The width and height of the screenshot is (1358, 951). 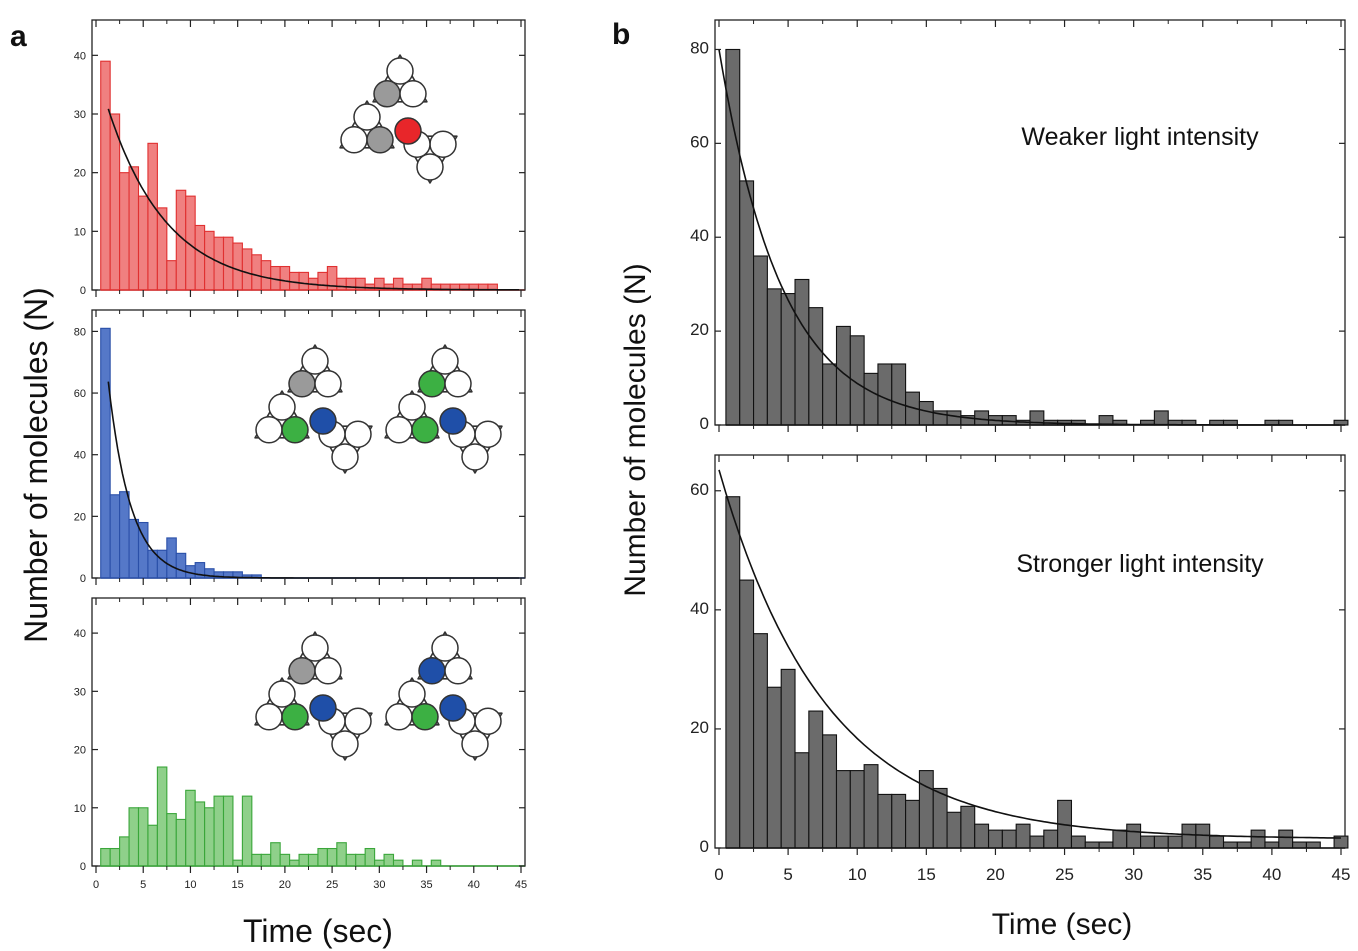 What do you see at coordinates (238, 885) in the screenshot?
I see `x-tick-label: 15` at bounding box center [238, 885].